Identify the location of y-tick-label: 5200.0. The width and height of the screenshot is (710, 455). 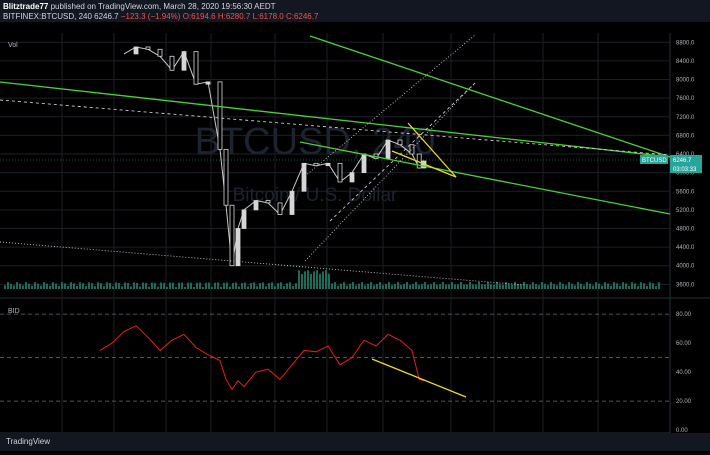
(685, 211).